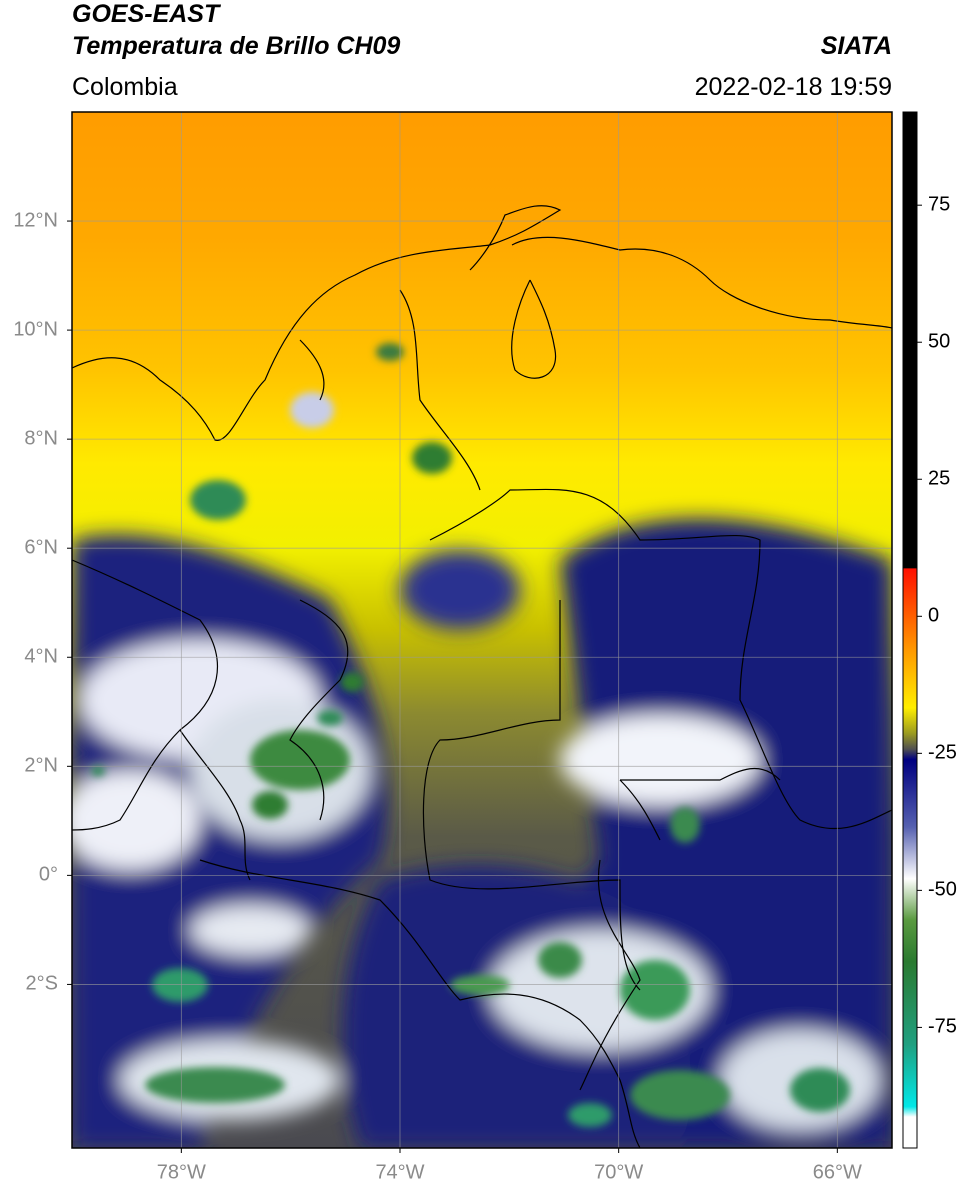 This screenshot has width=966, height=1195. What do you see at coordinates (147, 14) in the screenshot?
I see `title: GOES-EAST` at bounding box center [147, 14].